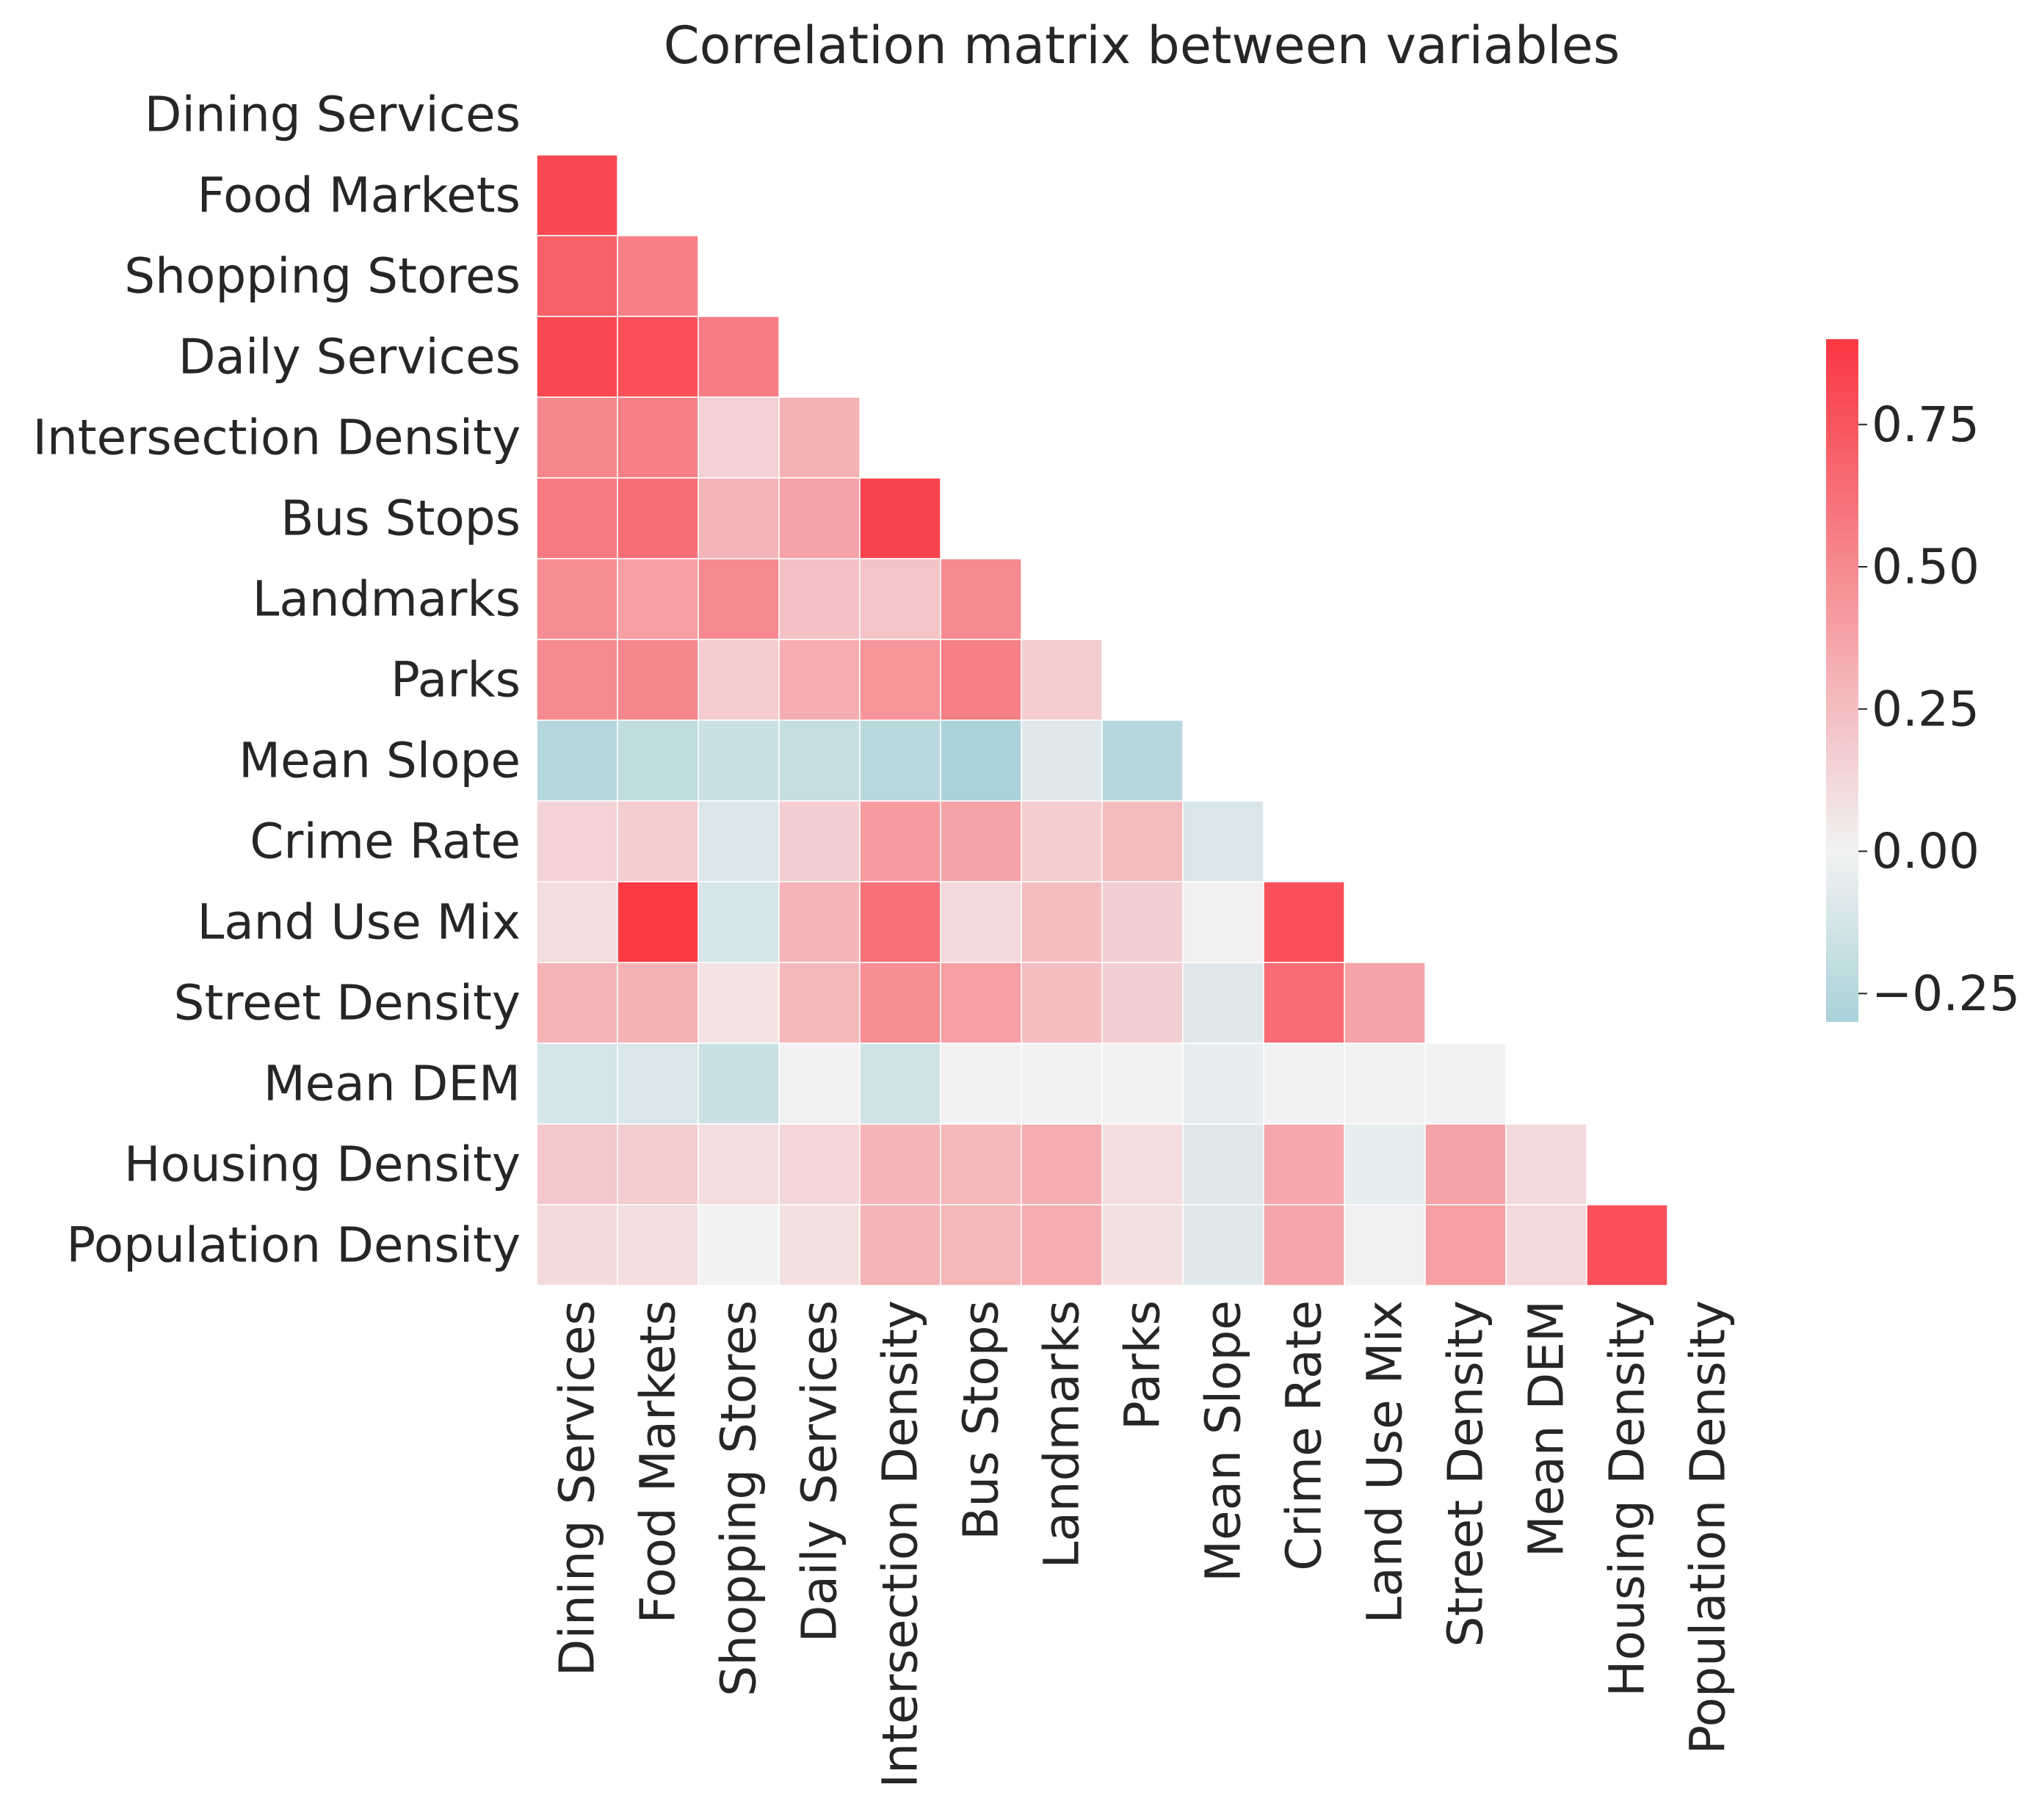  I want to click on cell-crime-rate-x-food-markets, so click(658, 841).